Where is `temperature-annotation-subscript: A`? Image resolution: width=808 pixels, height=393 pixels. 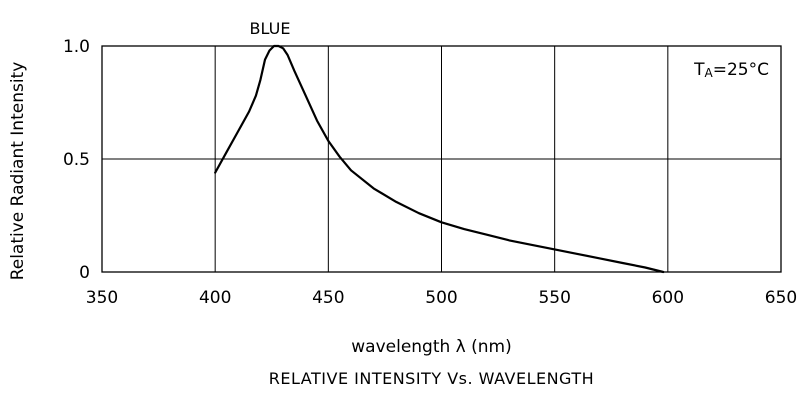
temperature-annotation-subscript: A is located at coordinates (709, 73).